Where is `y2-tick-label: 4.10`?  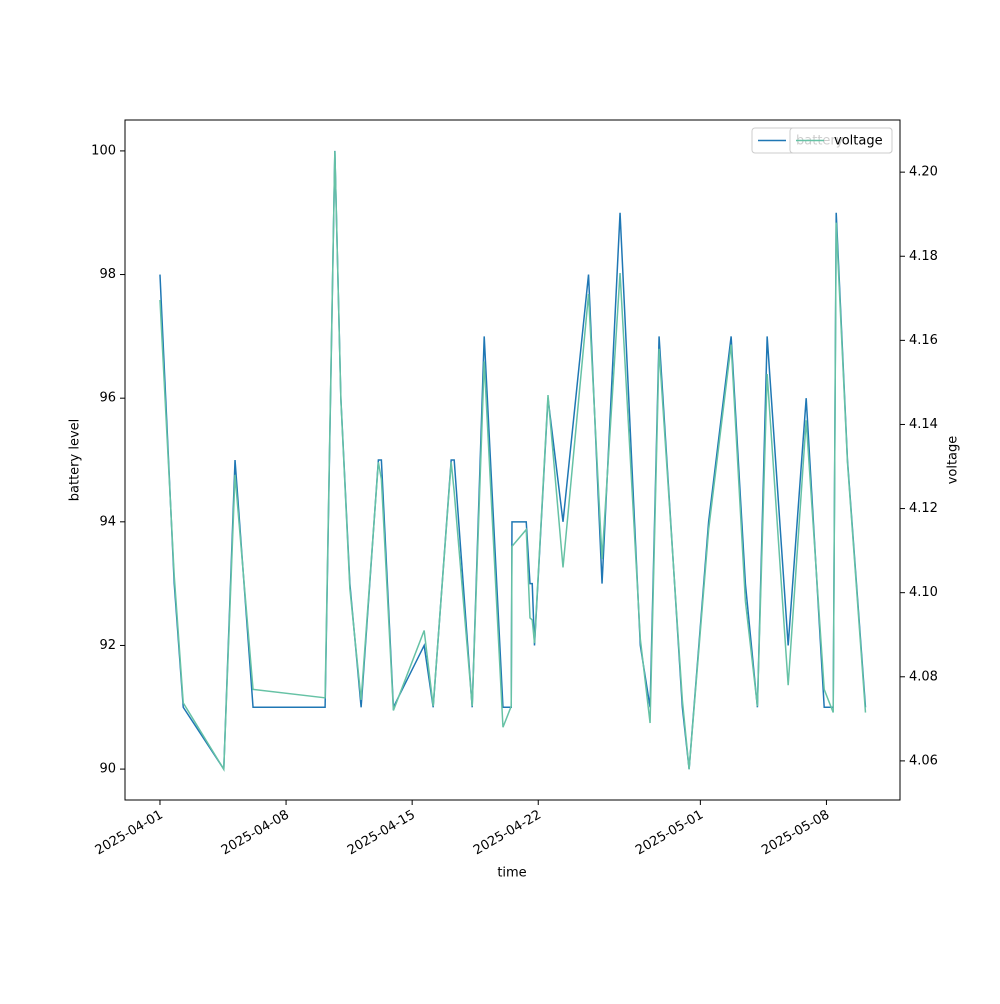 y2-tick-label: 4.10 is located at coordinates (923, 592).